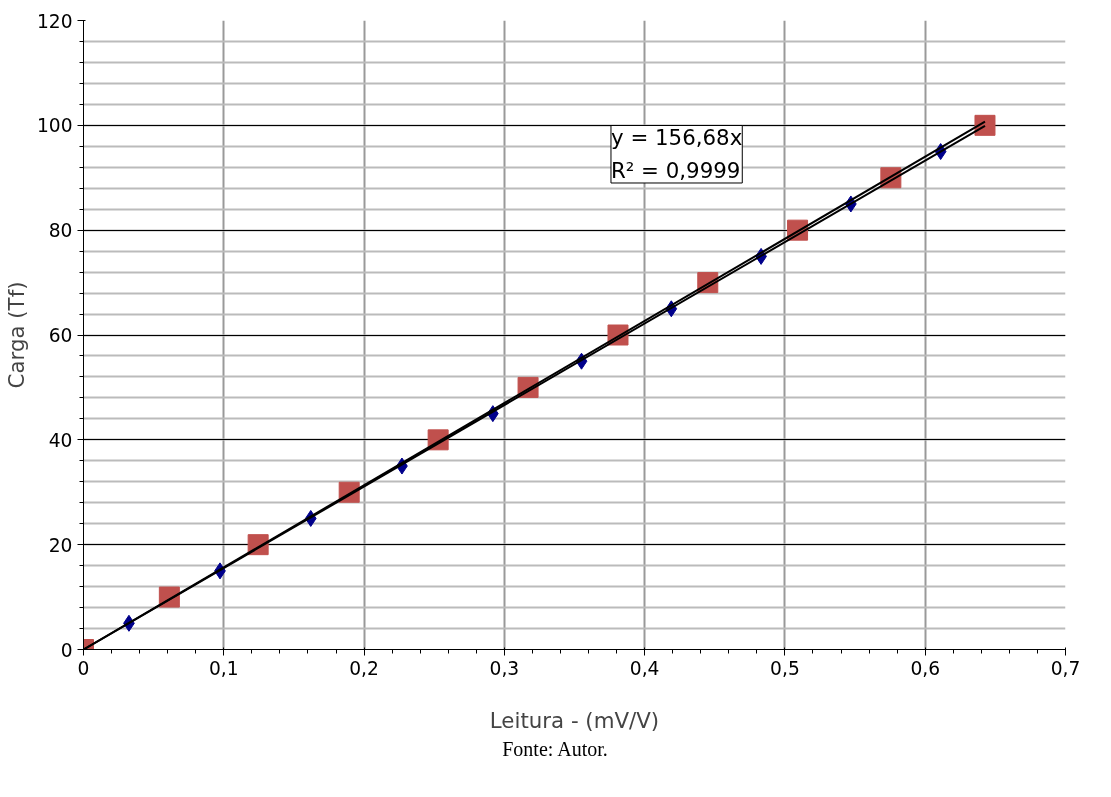 The image size is (1111, 797). What do you see at coordinates (644, 668) in the screenshot?
I see `x-tick-label: 0,4` at bounding box center [644, 668].